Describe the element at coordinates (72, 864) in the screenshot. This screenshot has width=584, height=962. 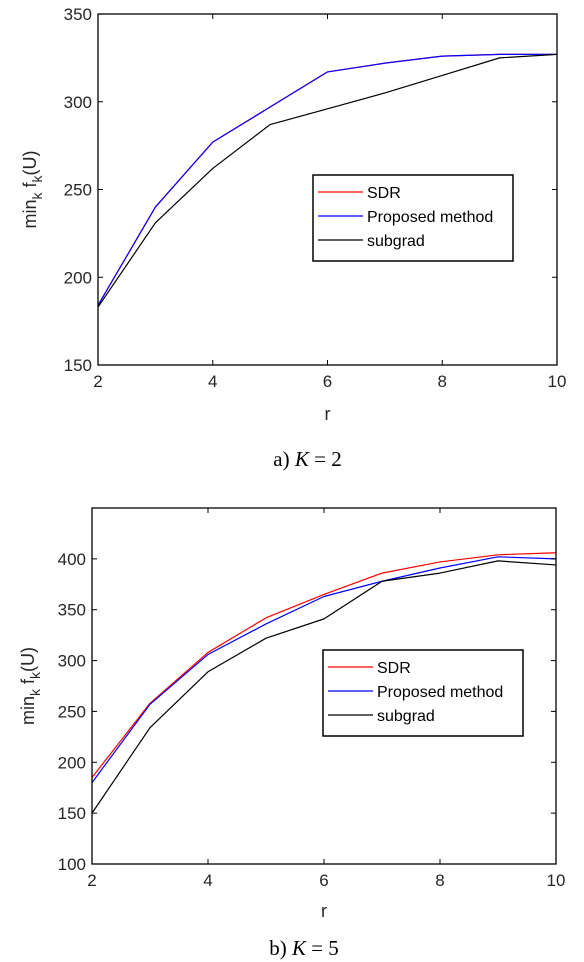
I see `y-tick-label: 100` at that location.